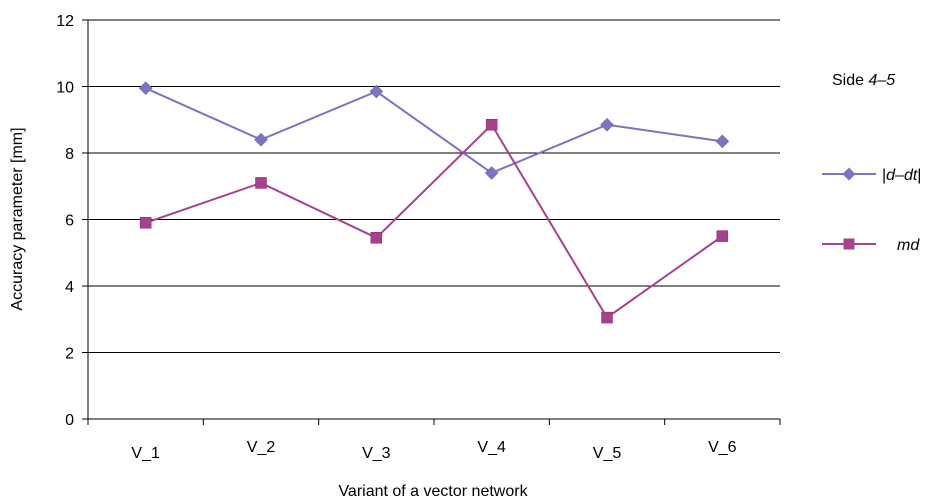  I want to click on y-tick-label: 10, so click(65, 88).